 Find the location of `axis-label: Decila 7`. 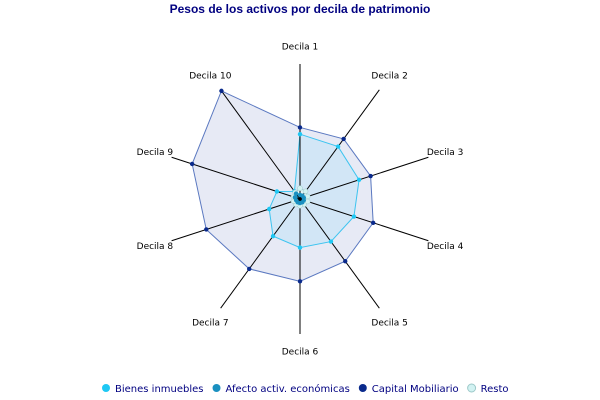

axis-label: Decila 7 is located at coordinates (210, 323).